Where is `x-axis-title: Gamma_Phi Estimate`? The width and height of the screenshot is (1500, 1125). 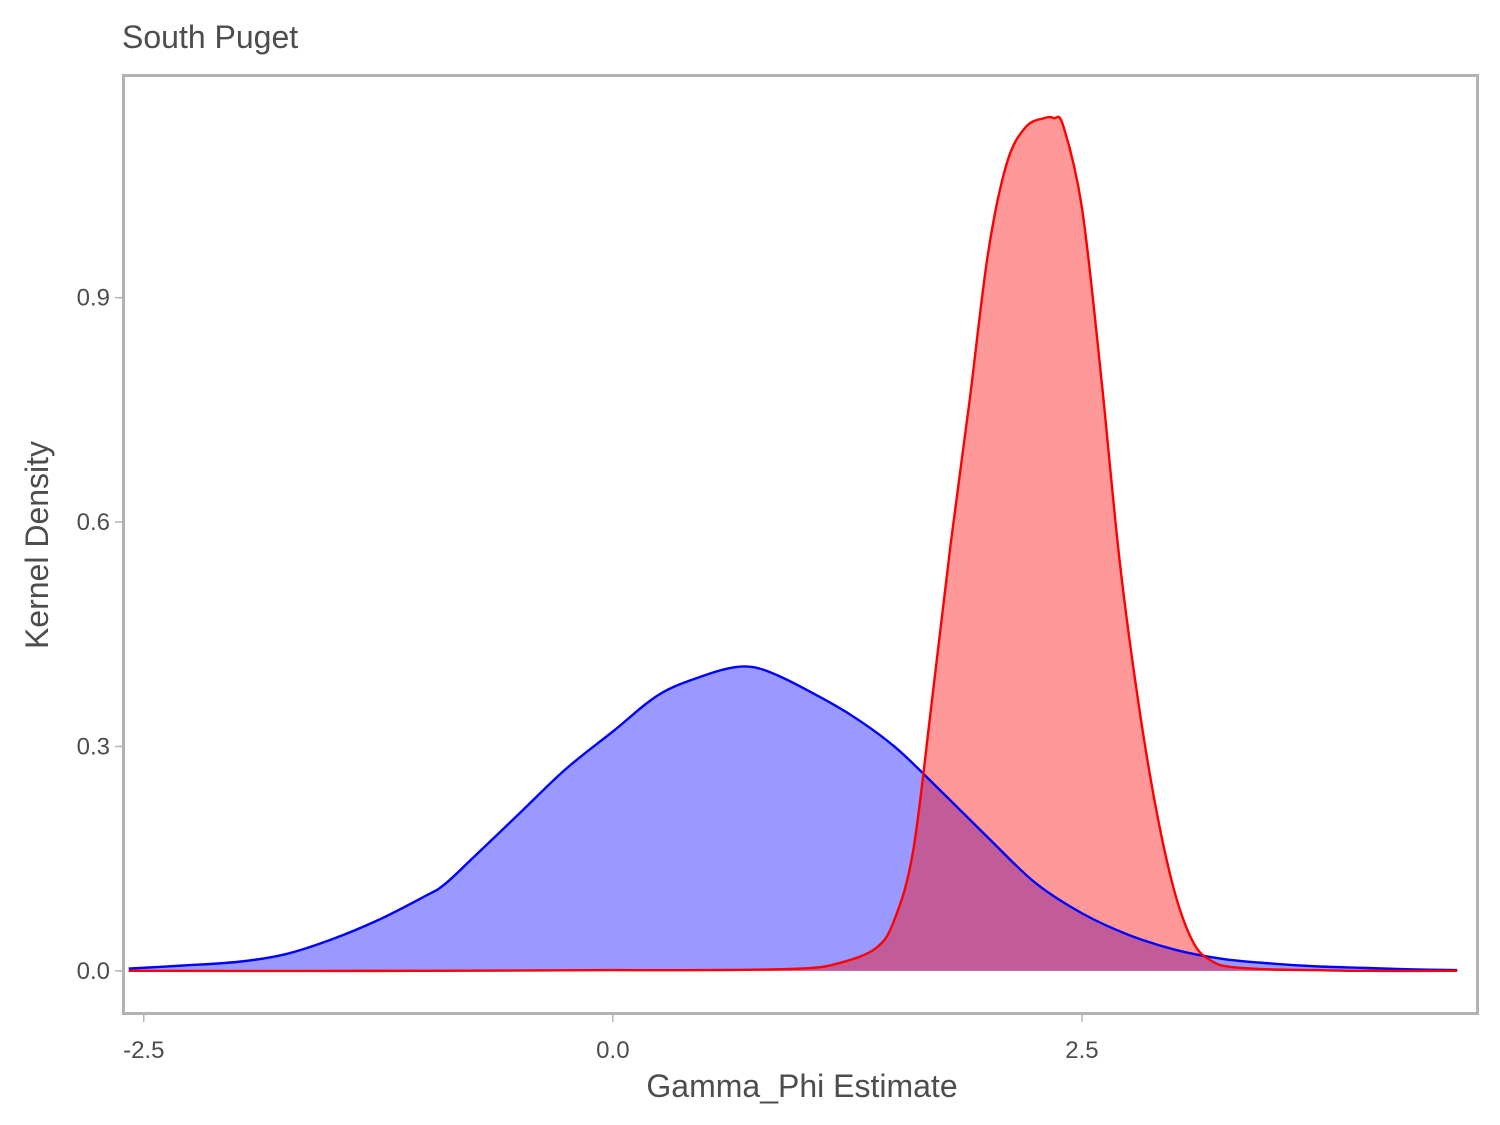 x-axis-title: Gamma_Phi Estimate is located at coordinates (801, 1086).